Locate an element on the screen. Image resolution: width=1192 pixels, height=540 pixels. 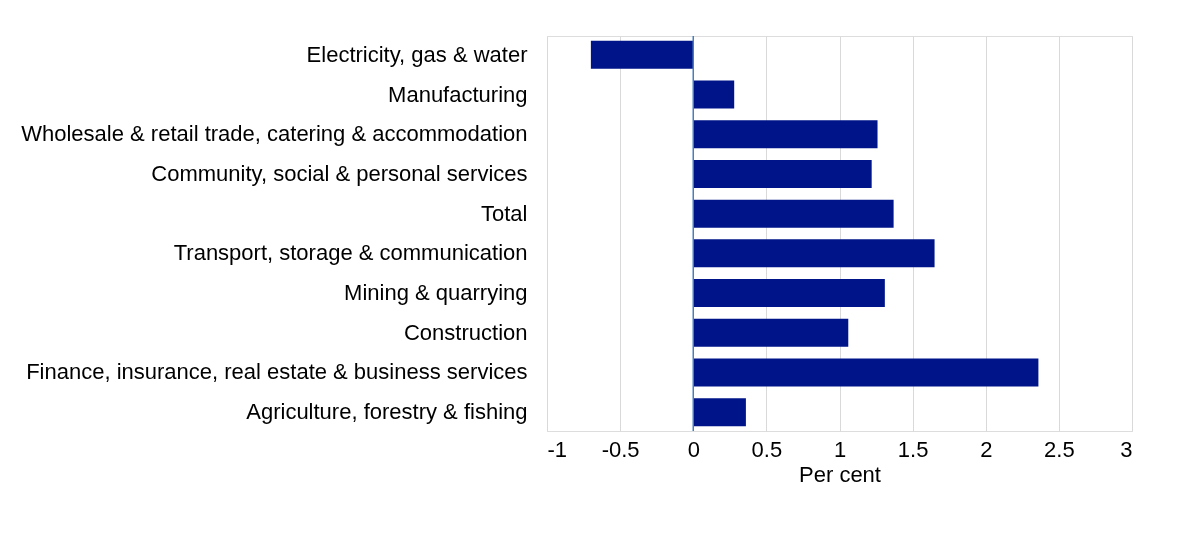
x-tick-label: 1.5 is located at coordinates (913, 449).